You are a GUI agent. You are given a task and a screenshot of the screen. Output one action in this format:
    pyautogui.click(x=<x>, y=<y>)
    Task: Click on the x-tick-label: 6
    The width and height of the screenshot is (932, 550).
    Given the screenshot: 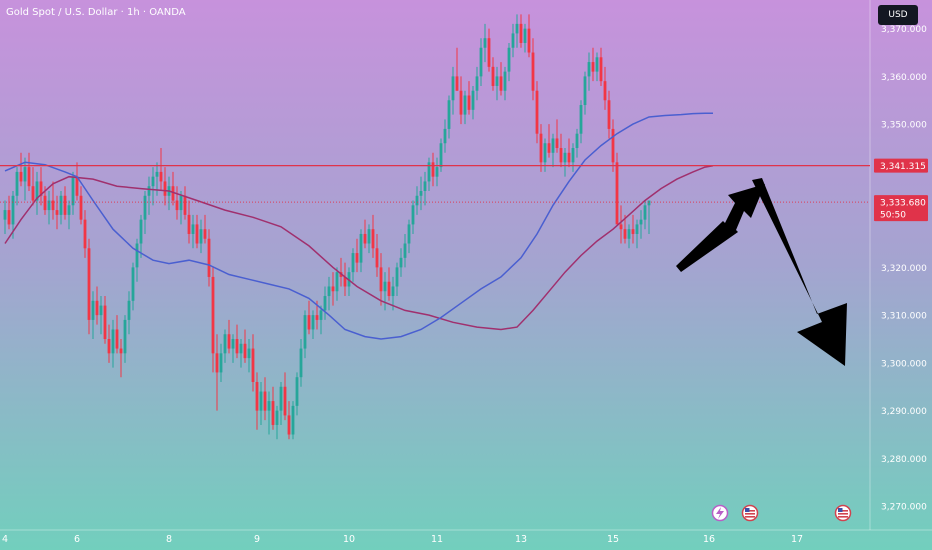 What is the action you would take?
    pyautogui.click(x=77, y=539)
    